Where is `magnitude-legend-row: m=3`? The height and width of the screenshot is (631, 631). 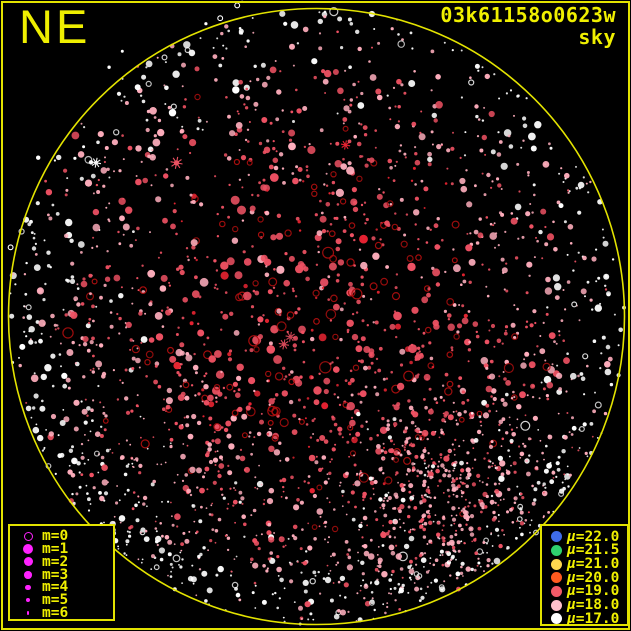 magnitude-legend-row: m=3 is located at coordinates (62, 574).